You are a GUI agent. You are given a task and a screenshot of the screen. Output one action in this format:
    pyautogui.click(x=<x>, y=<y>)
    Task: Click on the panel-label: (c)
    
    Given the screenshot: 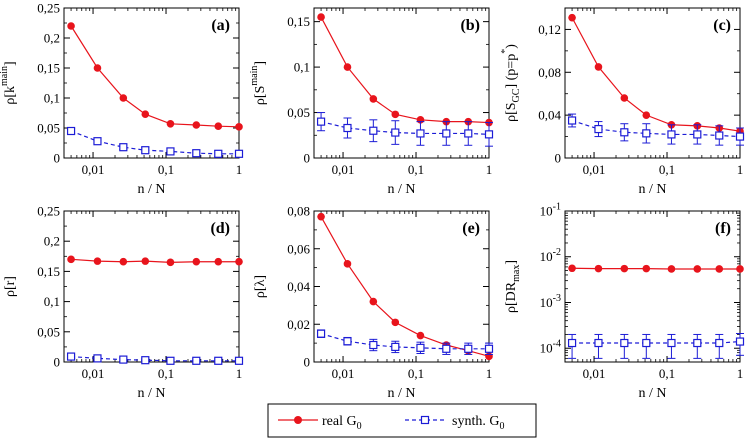 What is the action you would take?
    pyautogui.click(x=722, y=25)
    